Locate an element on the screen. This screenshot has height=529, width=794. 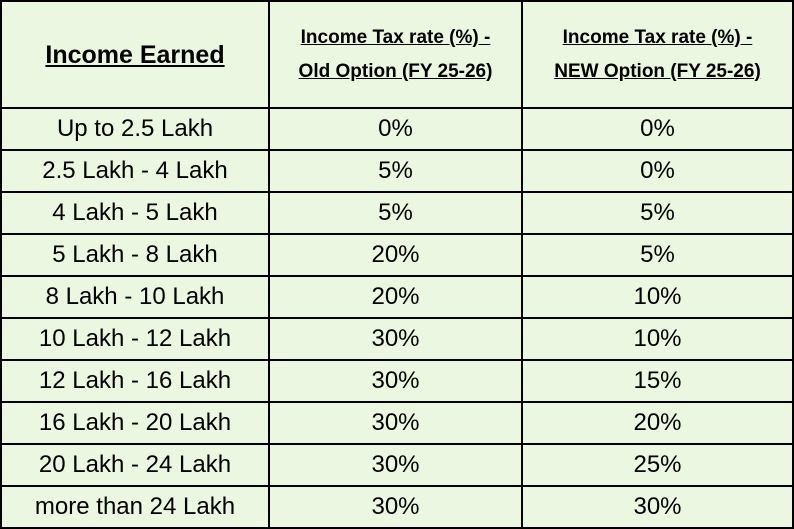
income-bracket: 10 Lakh - 12 Lakh is located at coordinates (135, 339).